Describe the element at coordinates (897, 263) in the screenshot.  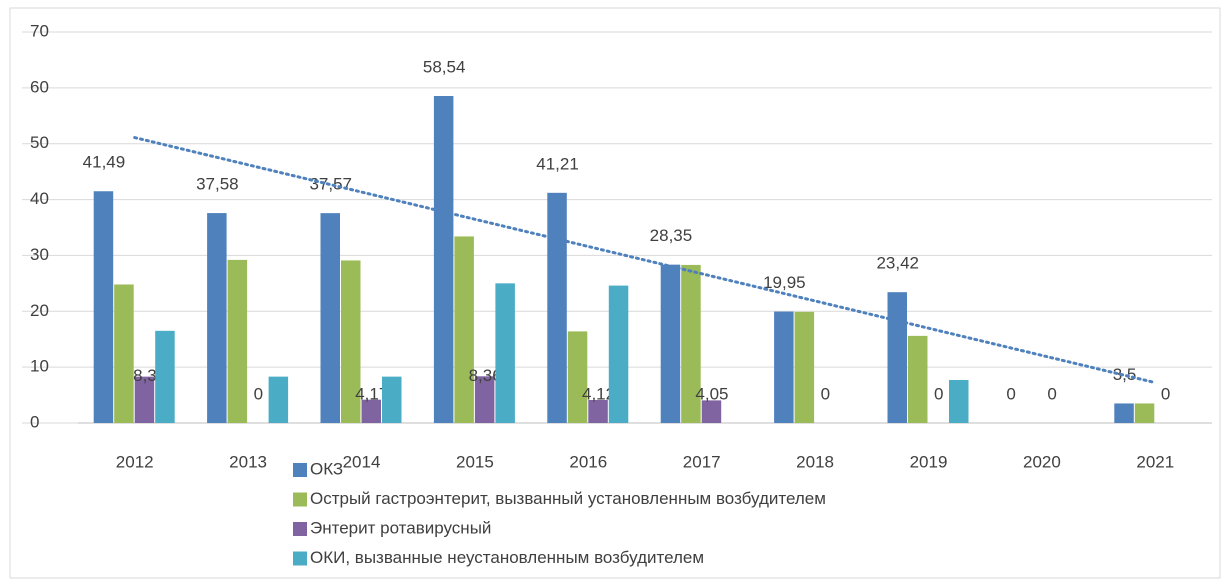
I see `data-label: 23,42` at that location.